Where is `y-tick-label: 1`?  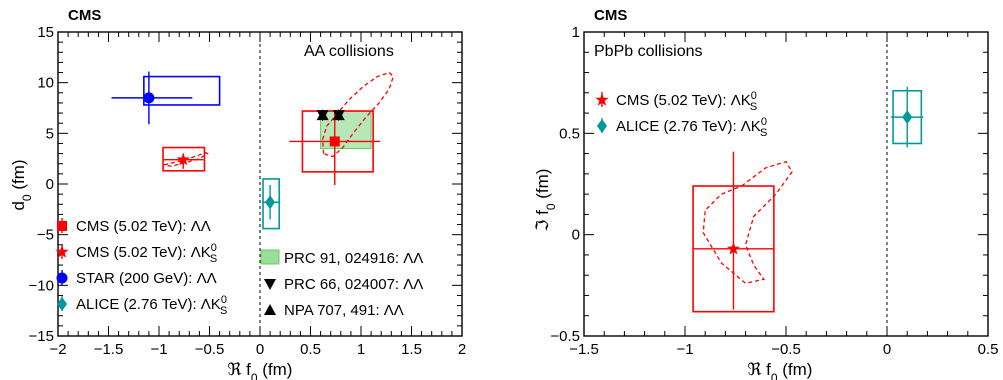 y-tick-label: 1 is located at coordinates (576, 32).